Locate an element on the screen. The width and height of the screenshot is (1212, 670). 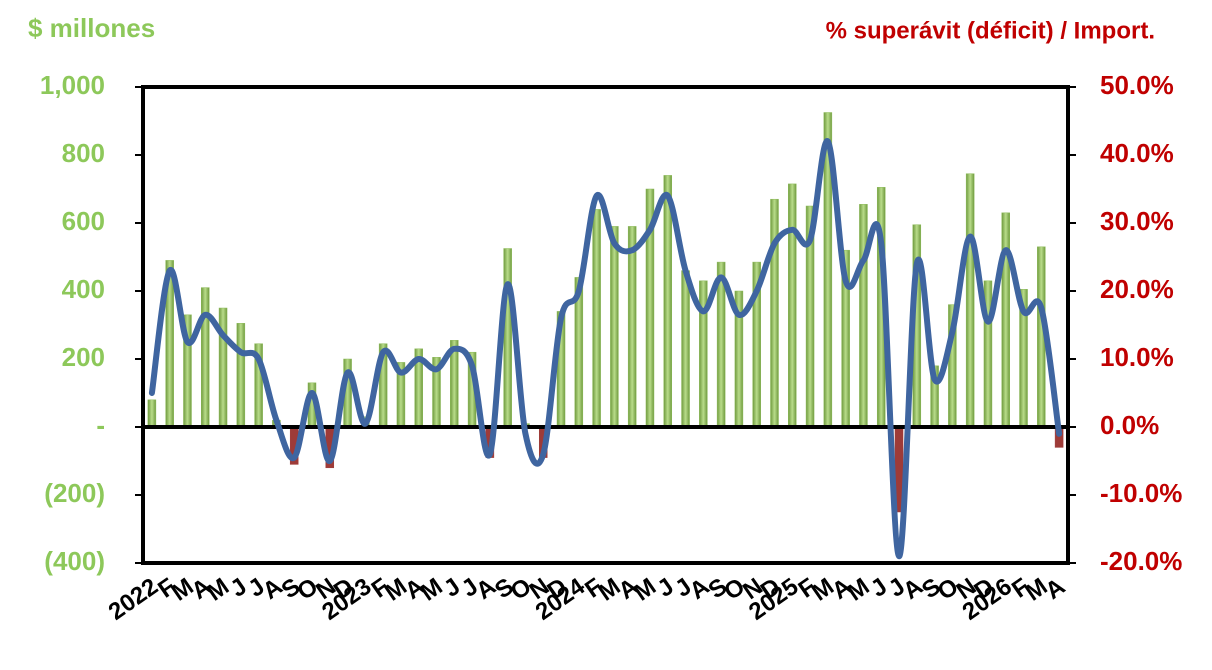
y-tick-label: 400 is located at coordinates (83, 289).